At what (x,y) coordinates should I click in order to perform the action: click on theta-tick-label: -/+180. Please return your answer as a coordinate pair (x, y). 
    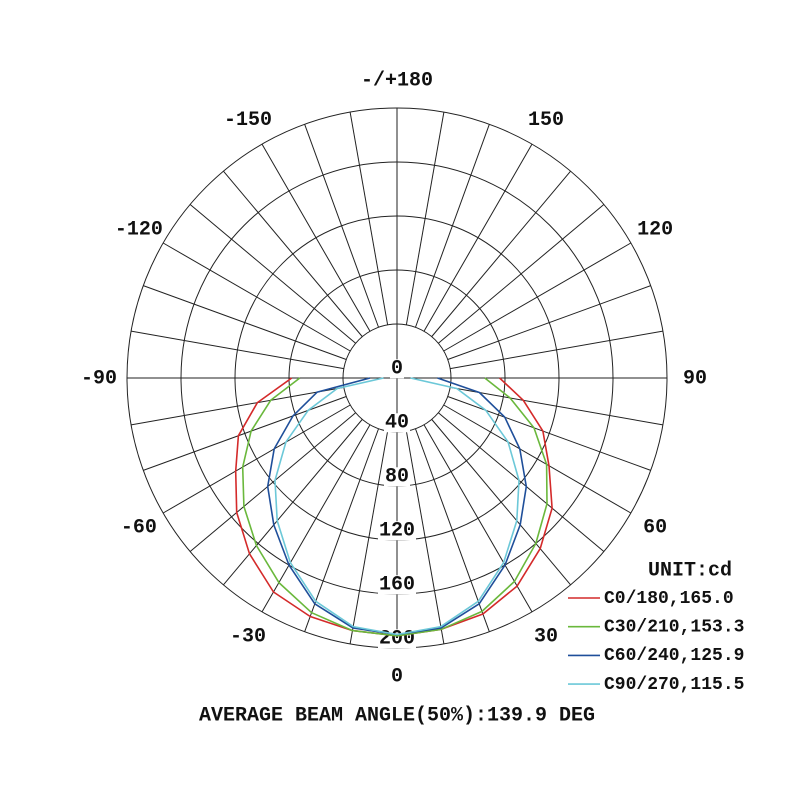
    Looking at the image, I should click on (397, 80).